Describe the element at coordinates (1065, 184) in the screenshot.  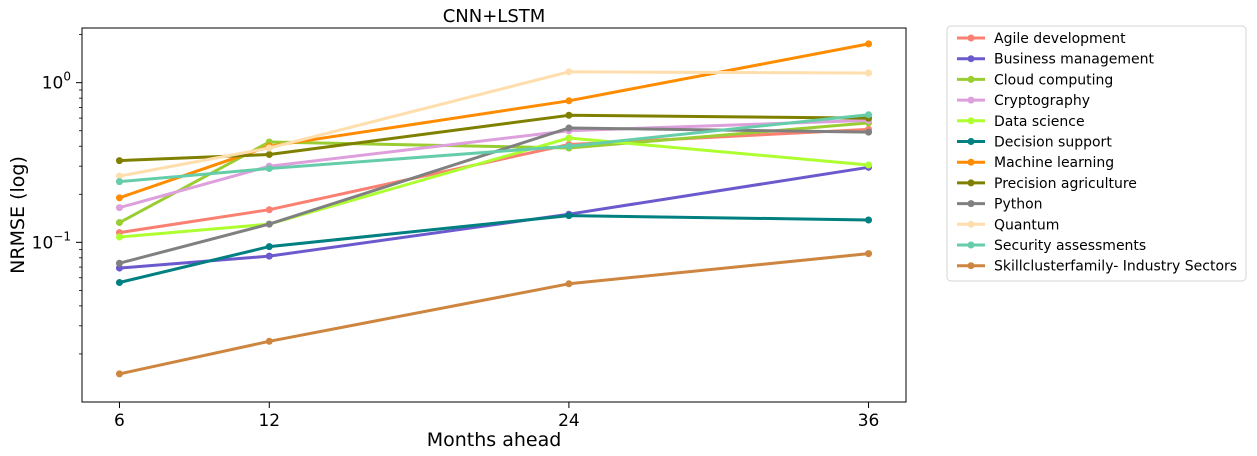
I see `legend-label: Precision agriculture` at that location.